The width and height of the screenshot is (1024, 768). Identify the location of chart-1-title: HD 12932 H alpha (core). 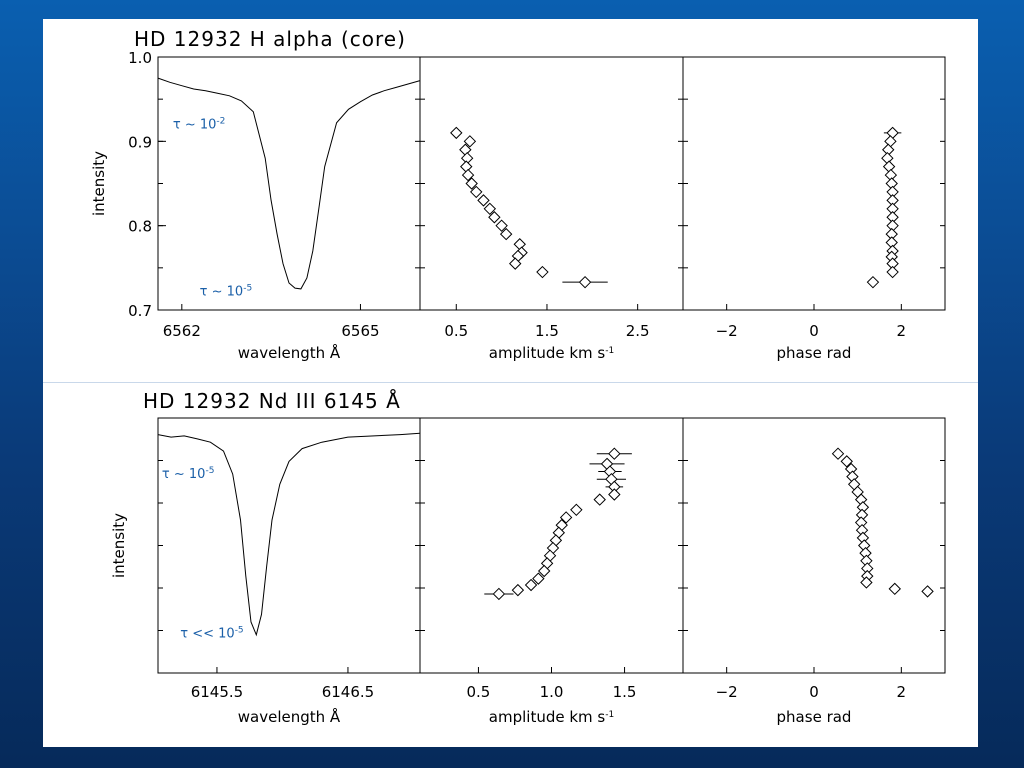
(270, 39).